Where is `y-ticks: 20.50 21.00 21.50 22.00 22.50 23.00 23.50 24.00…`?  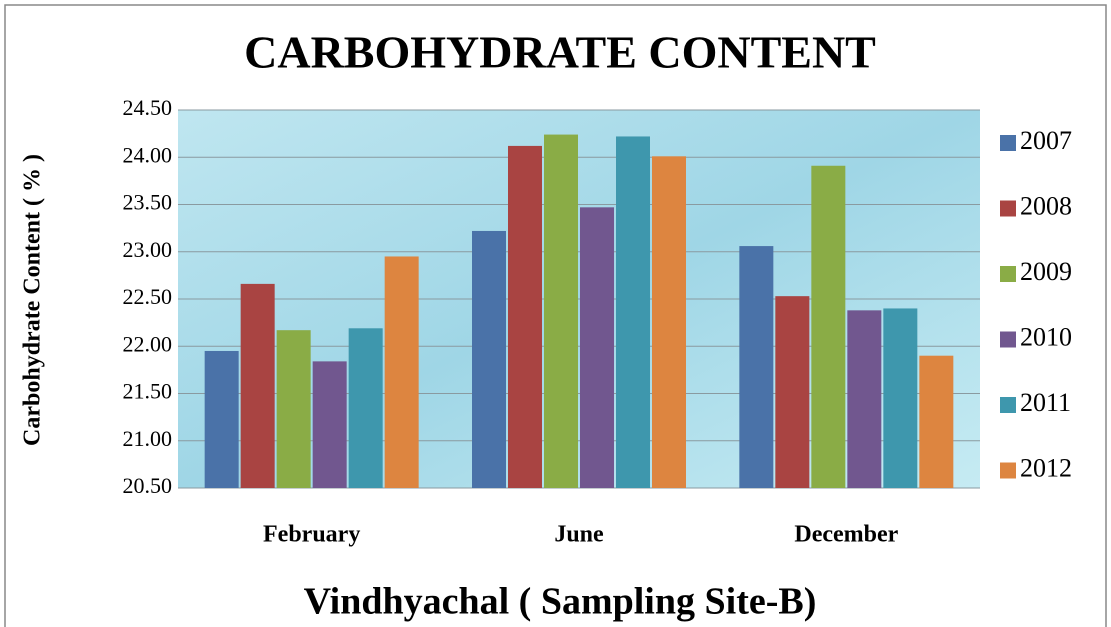 y-ticks: 20.50 21.00 21.50 22.00 22.50 23.00 23.50 24.00… is located at coordinates (148, 296).